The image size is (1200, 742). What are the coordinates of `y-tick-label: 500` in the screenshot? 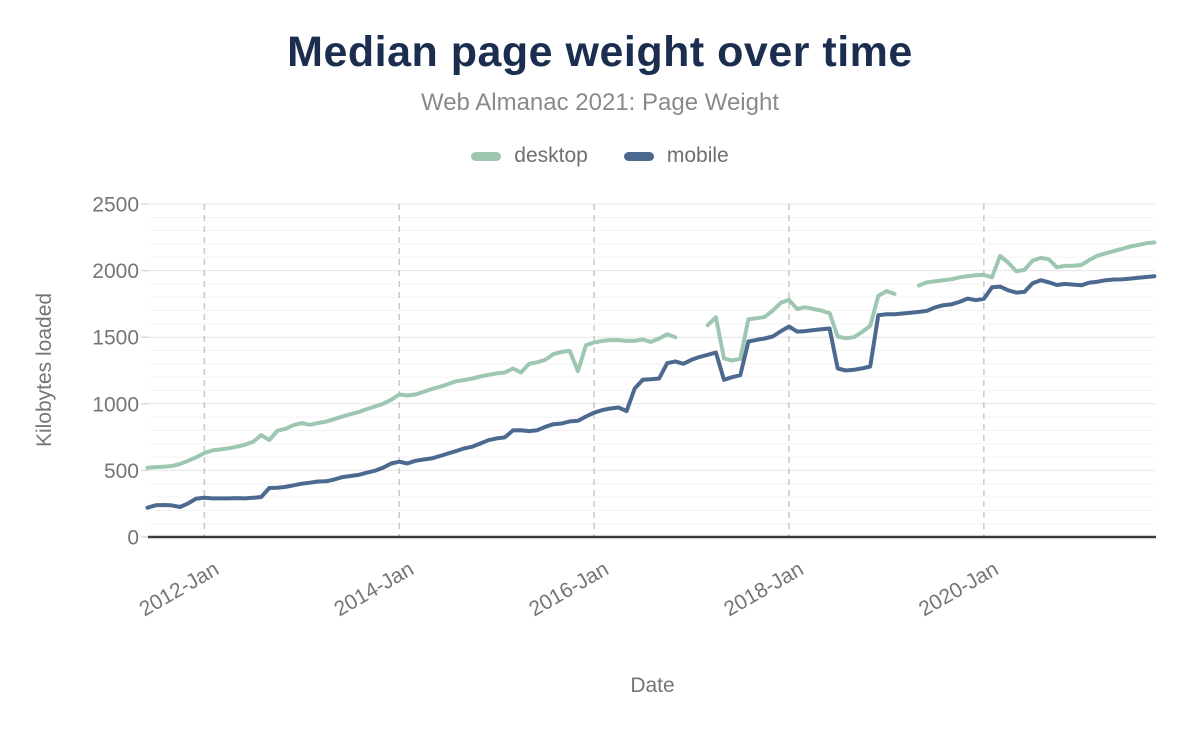 It's located at (121, 471).